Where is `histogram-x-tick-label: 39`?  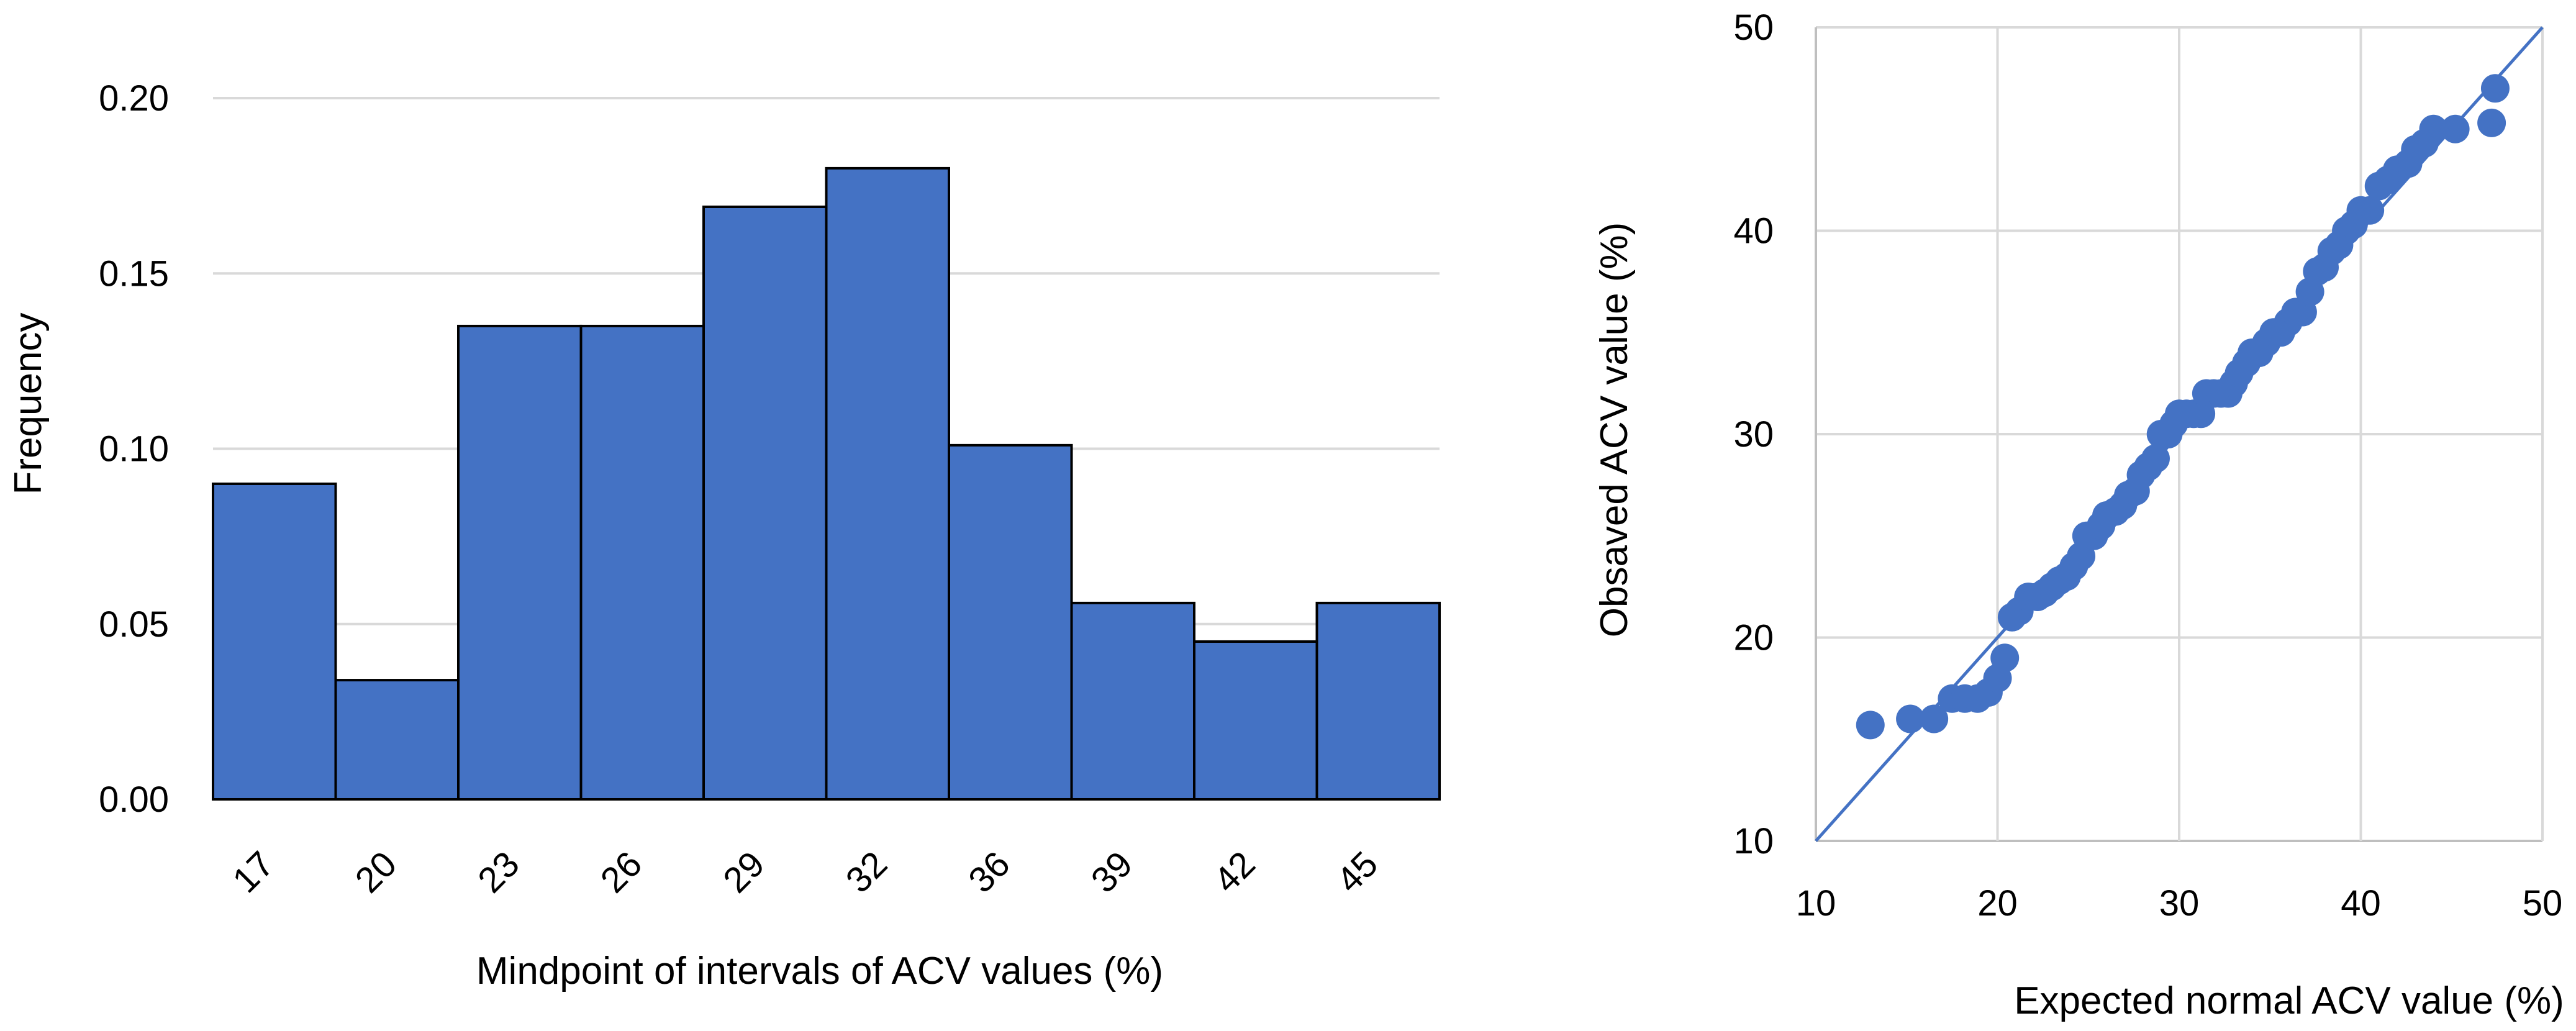 histogram-x-tick-label: 39 is located at coordinates (1112, 872).